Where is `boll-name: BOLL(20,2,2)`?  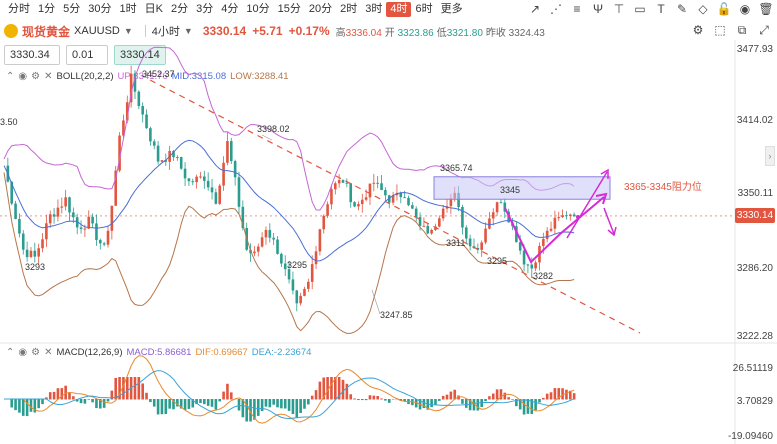 boll-name: BOLL(20,2,2) is located at coordinates (85, 76).